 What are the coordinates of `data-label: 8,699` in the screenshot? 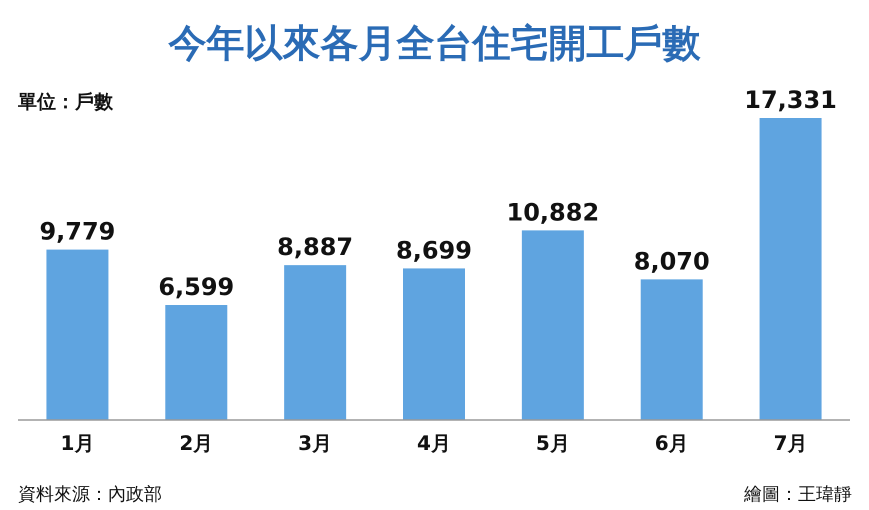 It's located at (434, 250).